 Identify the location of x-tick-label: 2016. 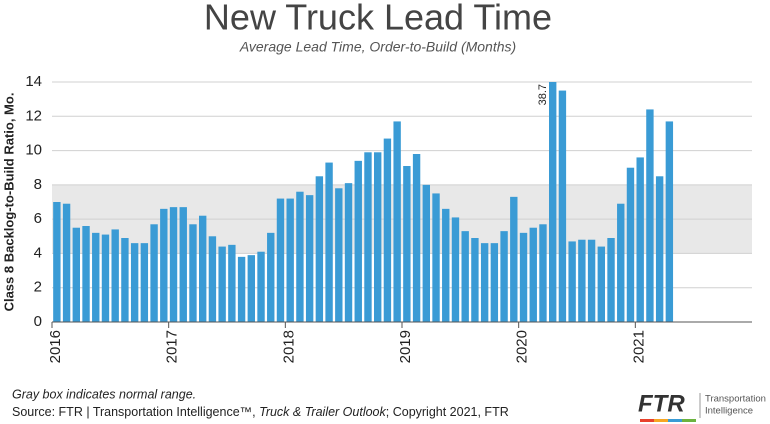
(55, 346).